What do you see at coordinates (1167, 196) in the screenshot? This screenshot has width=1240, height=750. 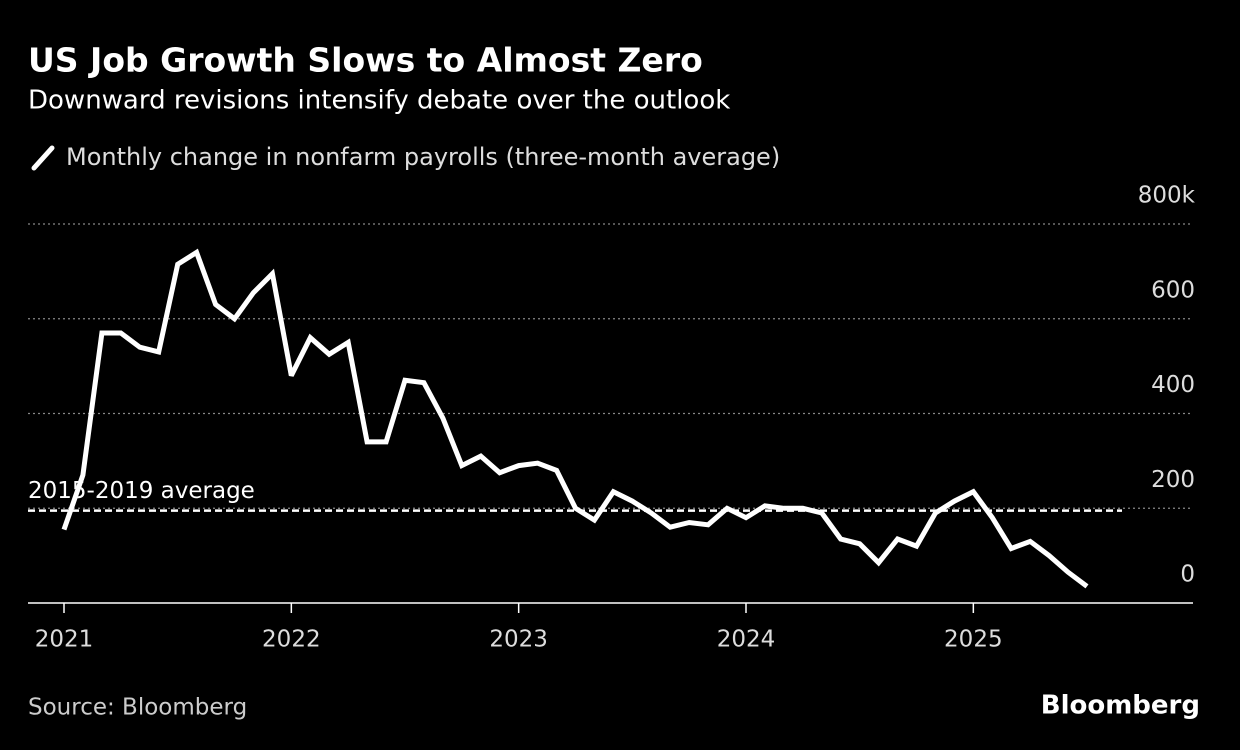 I see `y-tick-label: 800k` at bounding box center [1167, 196].